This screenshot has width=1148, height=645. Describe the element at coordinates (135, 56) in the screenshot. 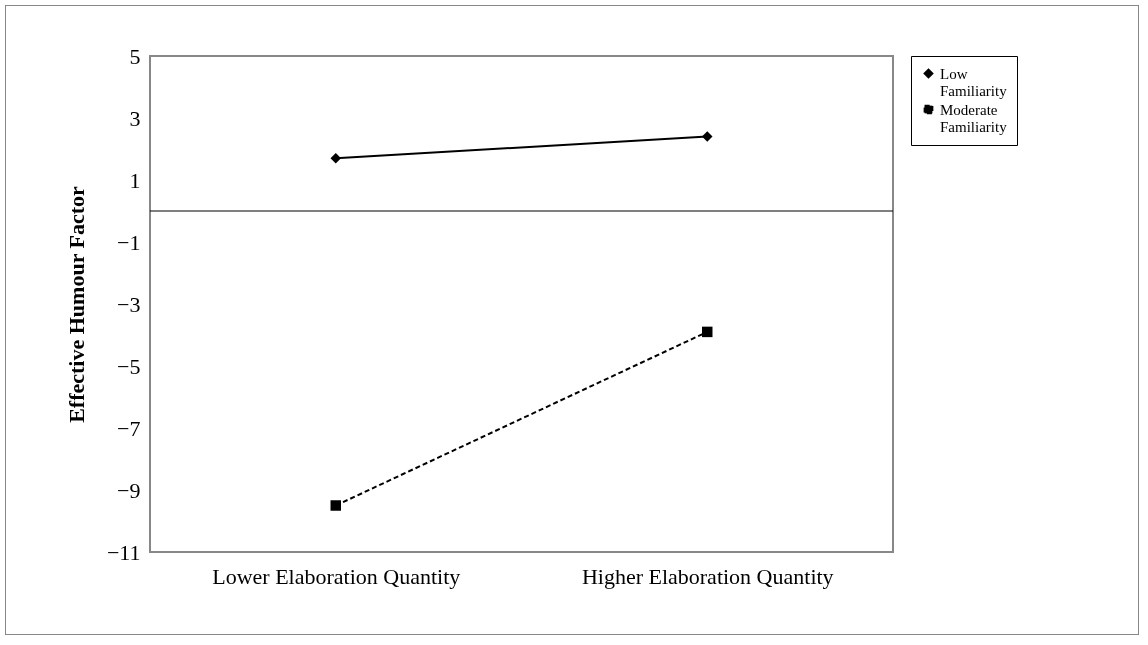

I see `y-tick-label: 5` at that location.